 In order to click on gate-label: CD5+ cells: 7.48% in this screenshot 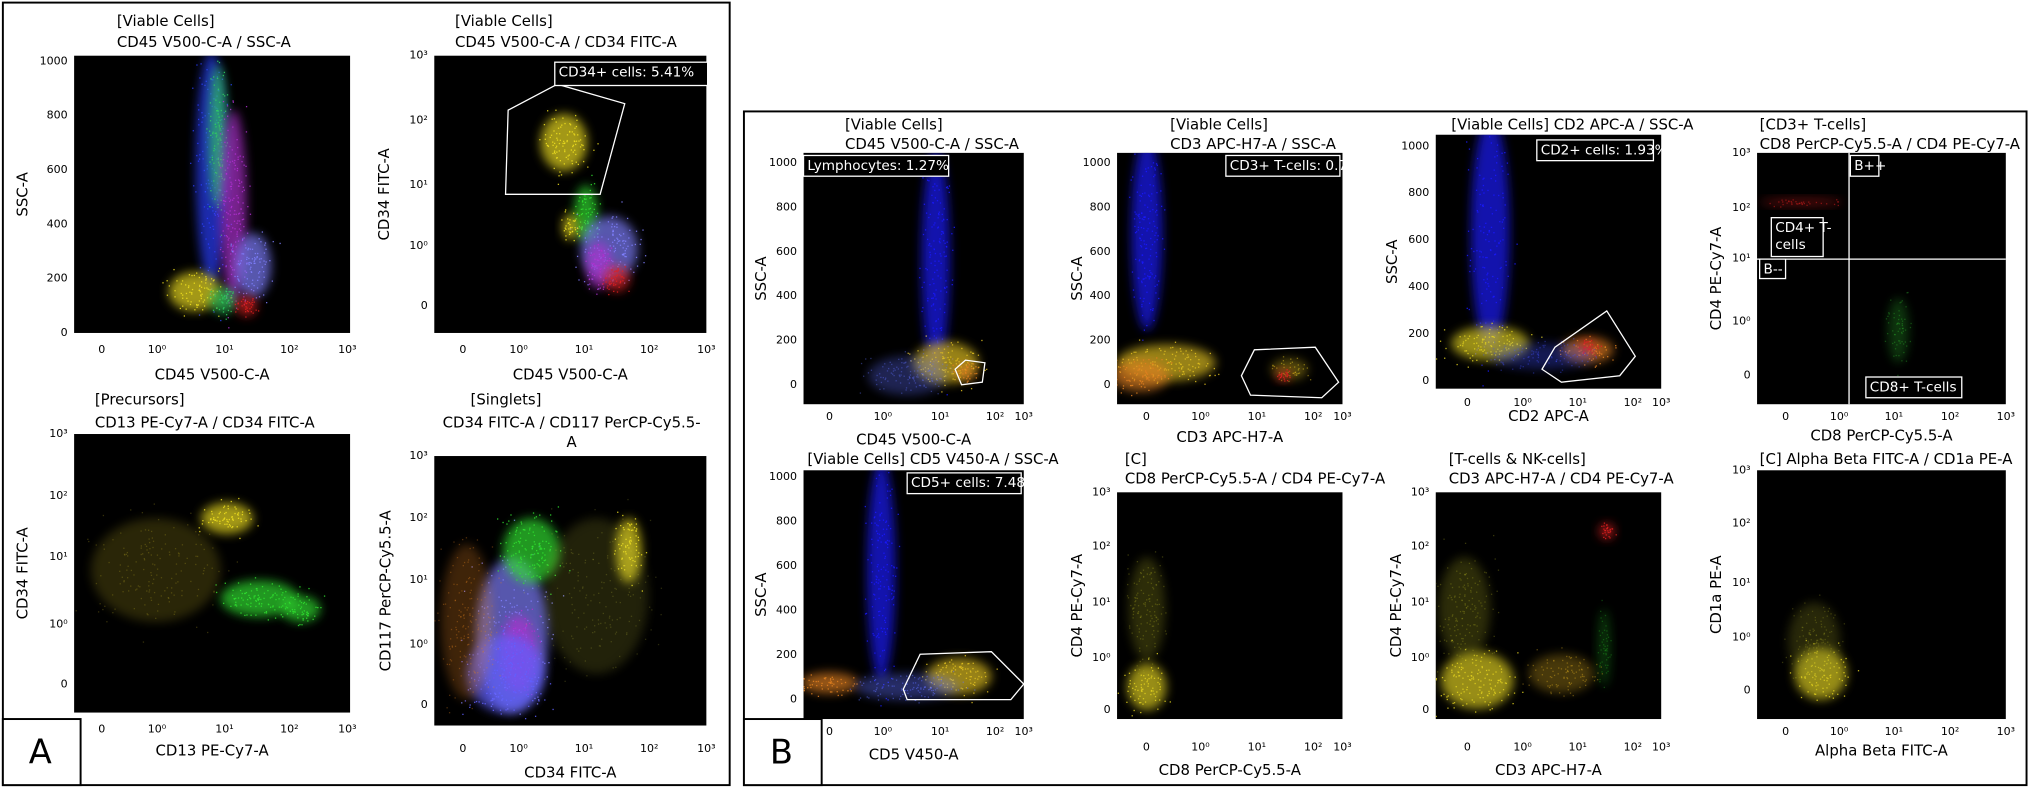, I will do `click(974, 483)`.